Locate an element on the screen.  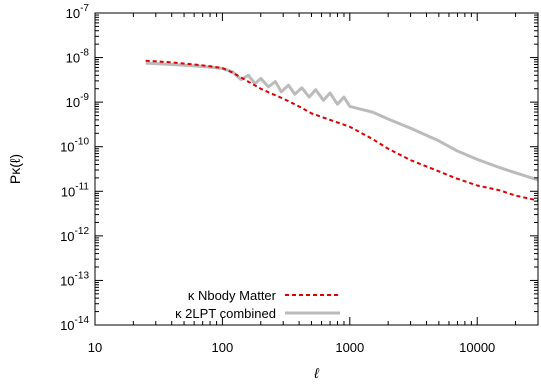
x-axis-label: ℓ is located at coordinates (316, 373).